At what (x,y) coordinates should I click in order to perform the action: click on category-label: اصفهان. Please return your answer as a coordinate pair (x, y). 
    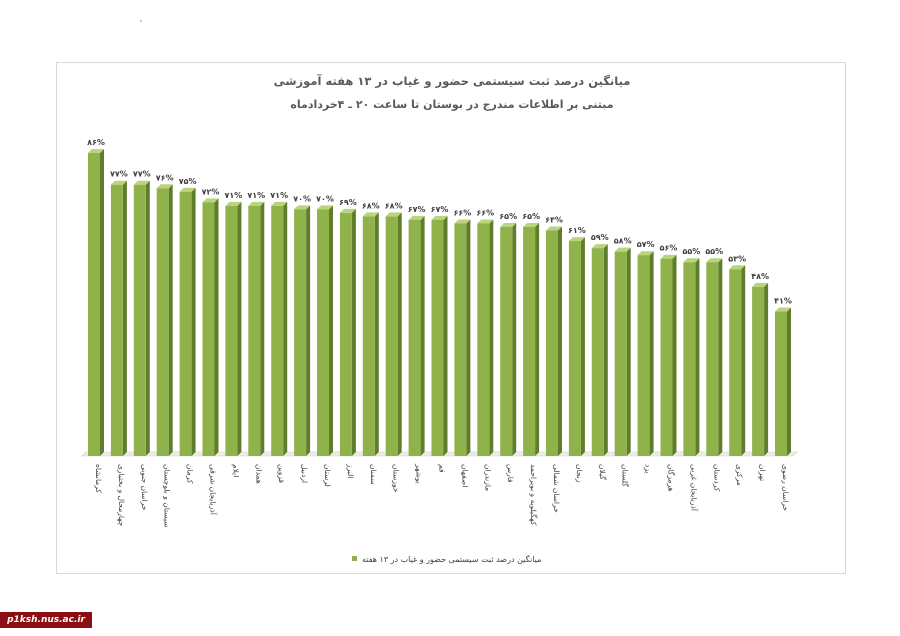
    Looking at the image, I should click on (464, 476).